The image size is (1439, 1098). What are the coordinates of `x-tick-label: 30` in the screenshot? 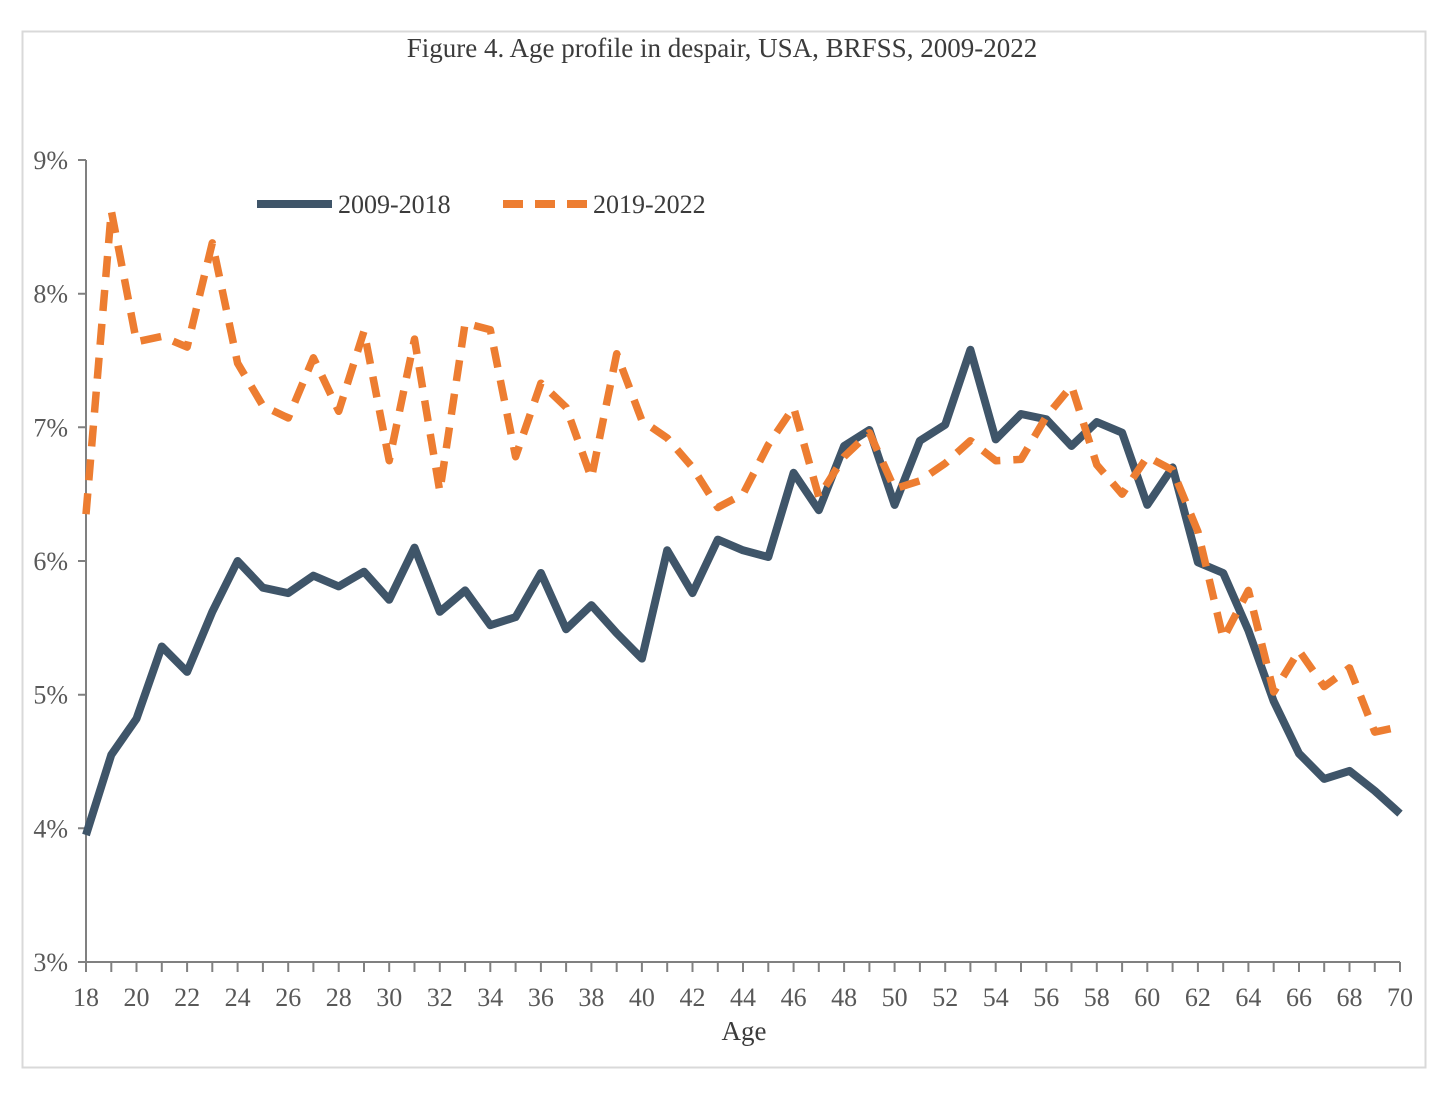 It's located at (389, 997).